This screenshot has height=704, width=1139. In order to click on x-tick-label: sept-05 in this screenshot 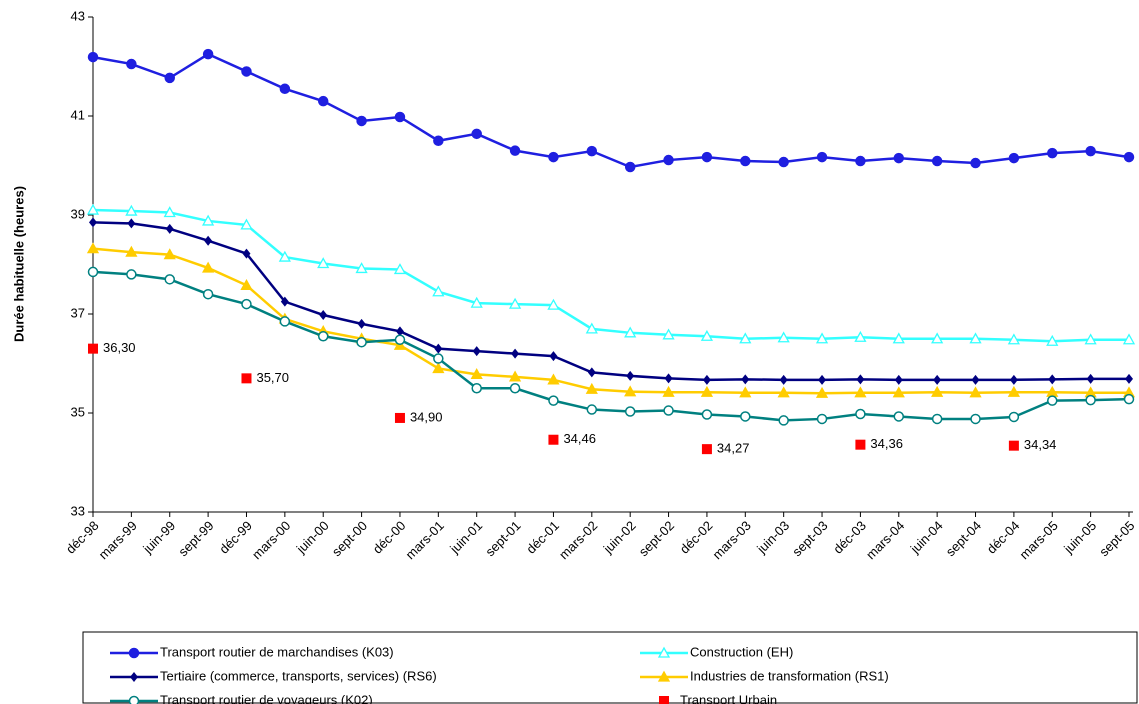, I will do `click(1116, 538)`.